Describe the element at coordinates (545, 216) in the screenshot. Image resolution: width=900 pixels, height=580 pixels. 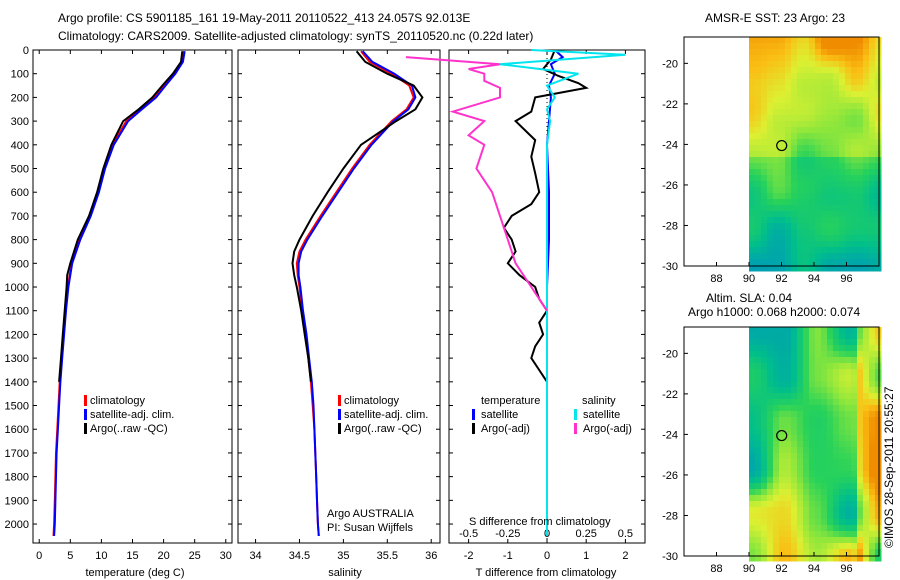
I see `series-differences-t-argo-adj-` at that location.